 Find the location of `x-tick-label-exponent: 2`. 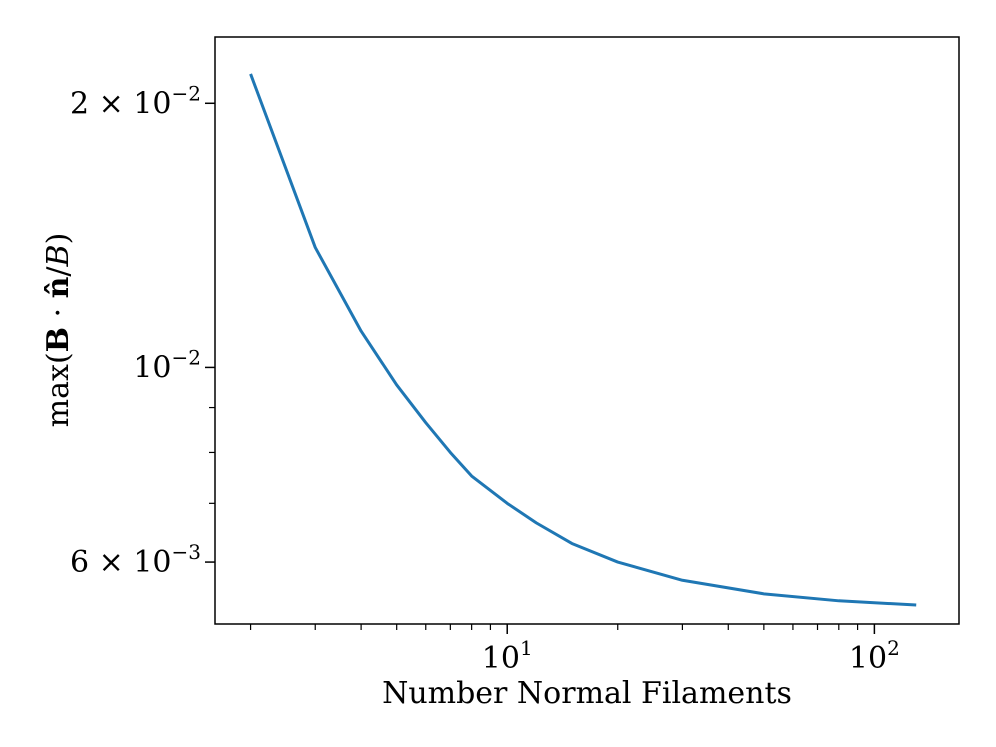

x-tick-label-exponent: 2 is located at coordinates (893, 648).